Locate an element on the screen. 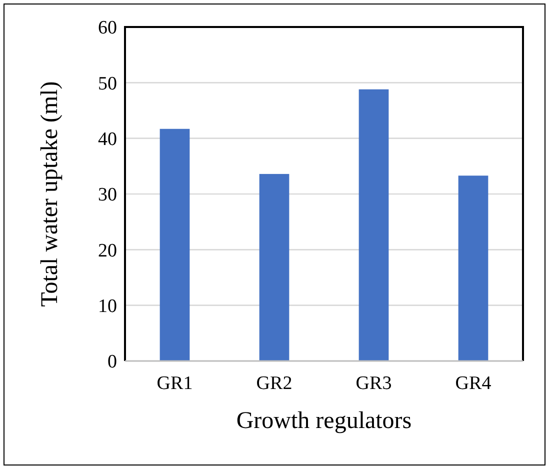  x-tick-label: GR4 is located at coordinates (473, 383).